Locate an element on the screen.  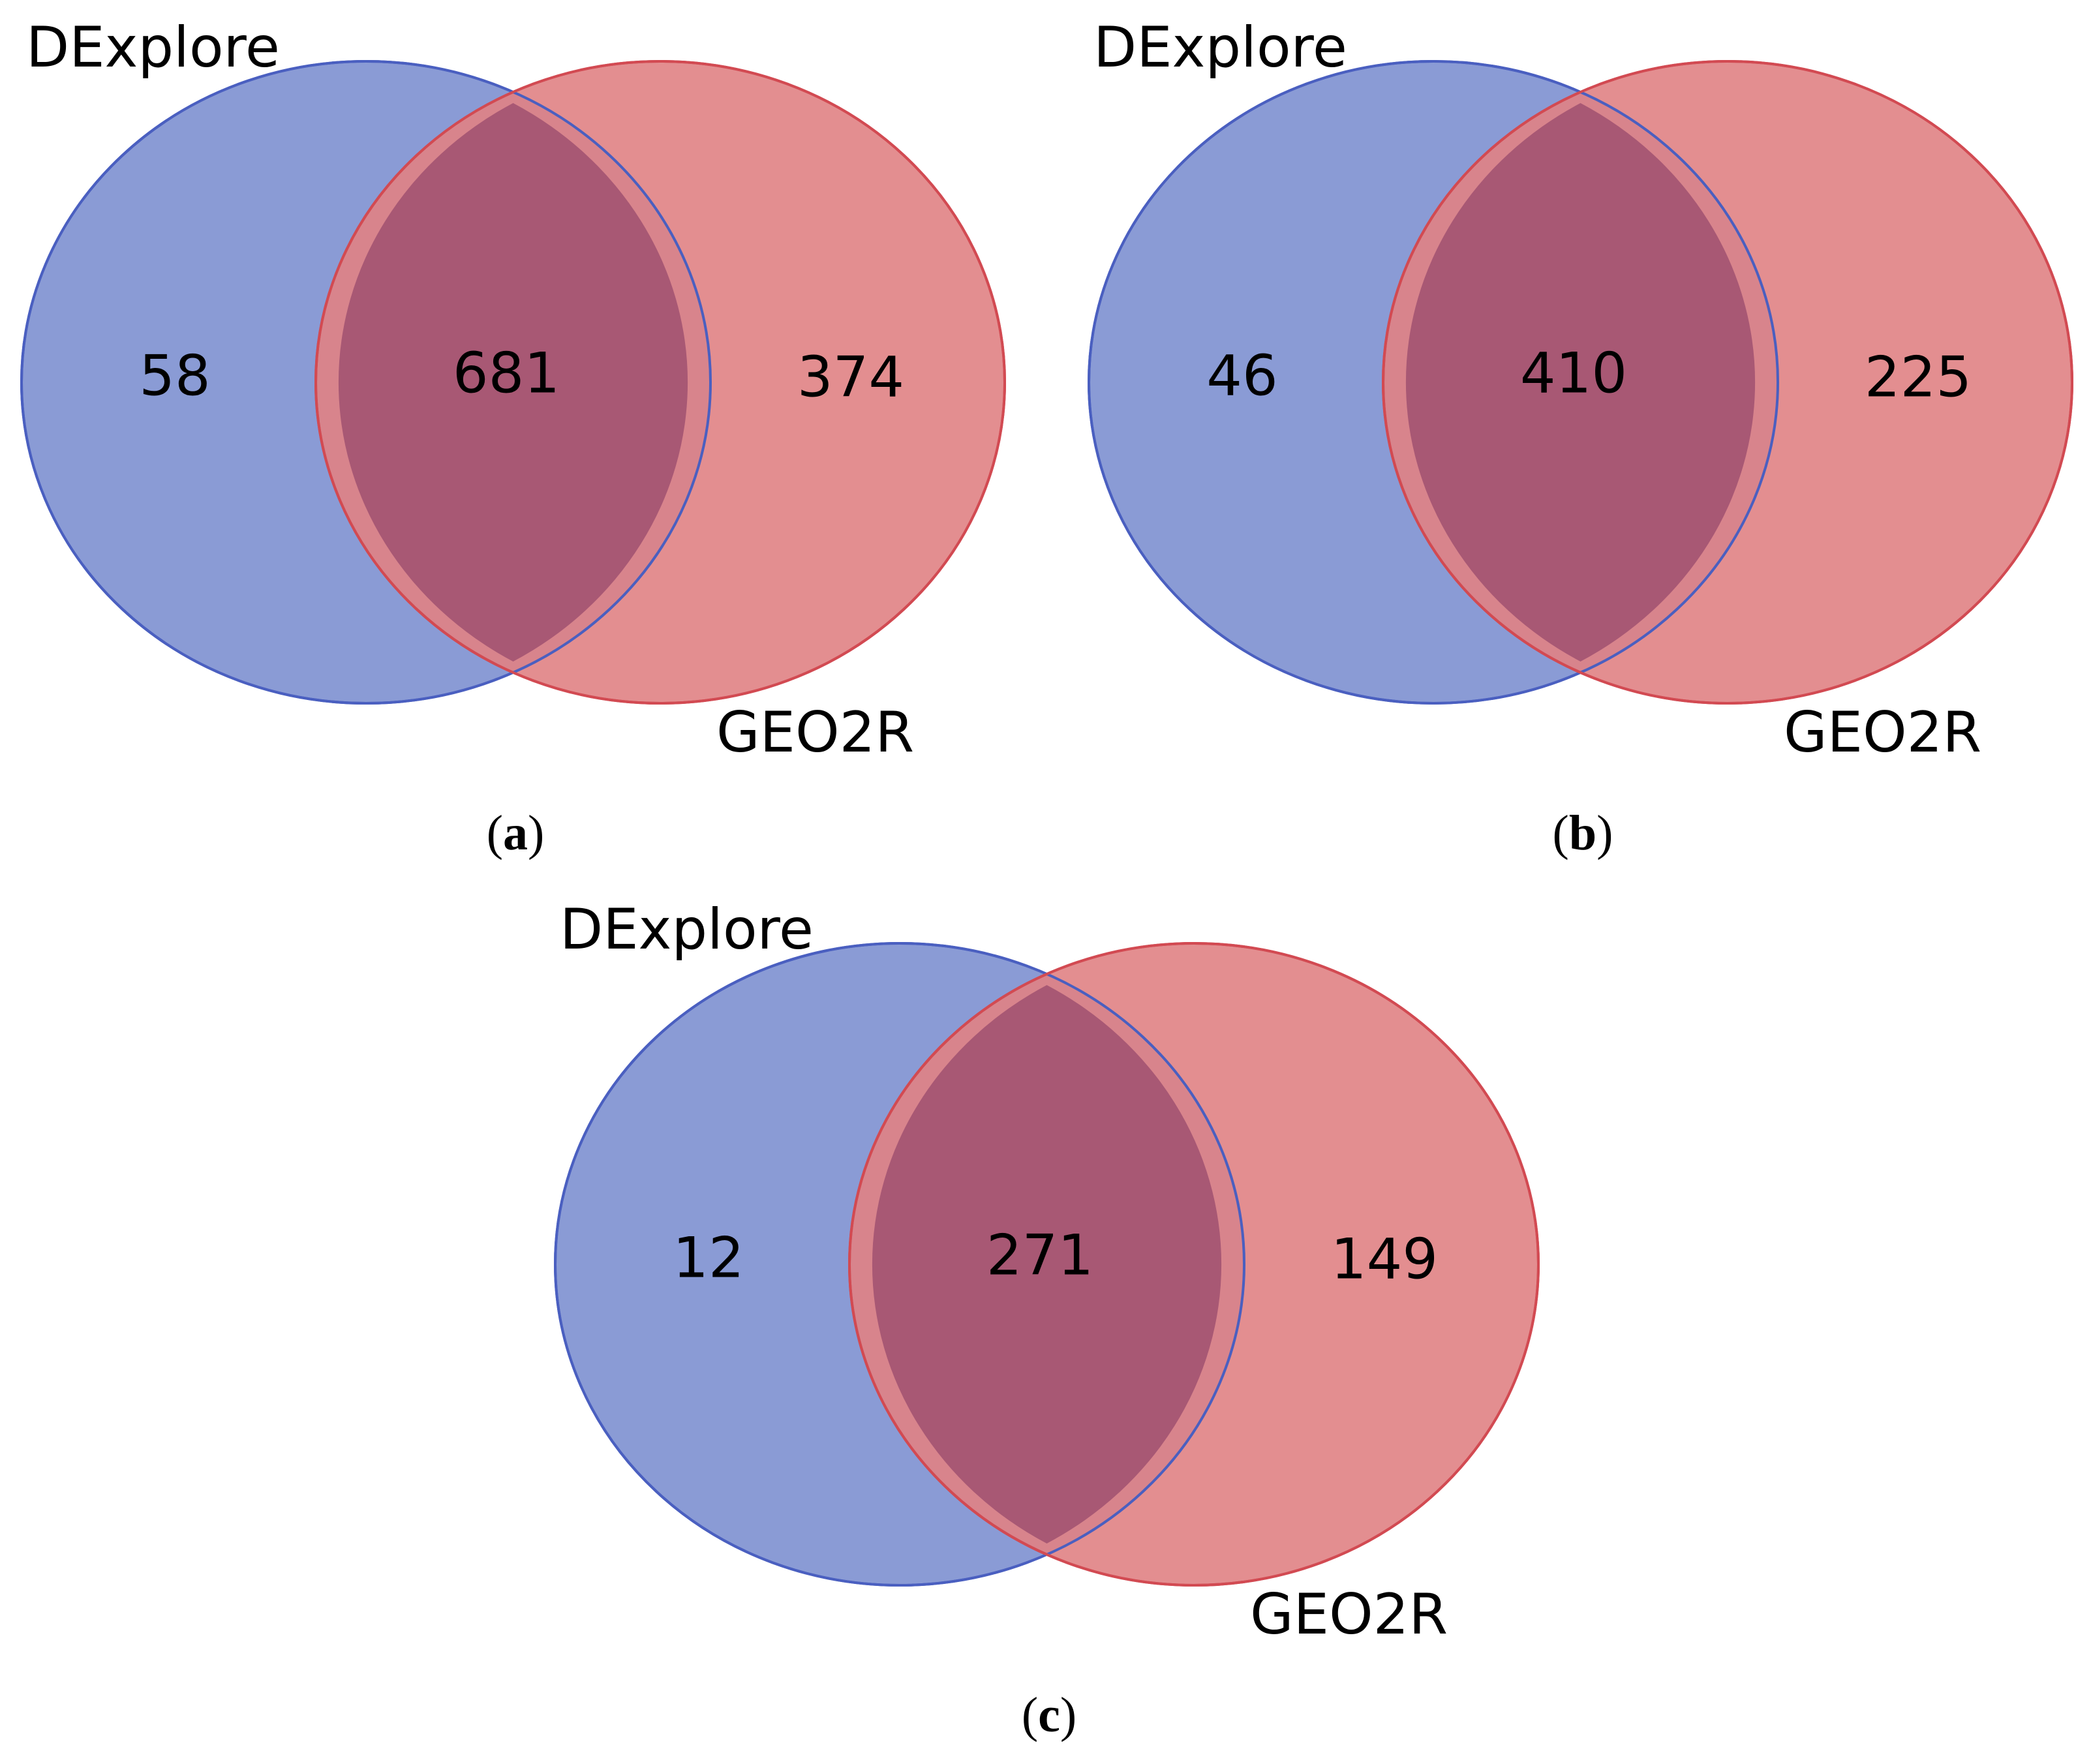
panel-caption: (b) is located at coordinates (1583, 833).